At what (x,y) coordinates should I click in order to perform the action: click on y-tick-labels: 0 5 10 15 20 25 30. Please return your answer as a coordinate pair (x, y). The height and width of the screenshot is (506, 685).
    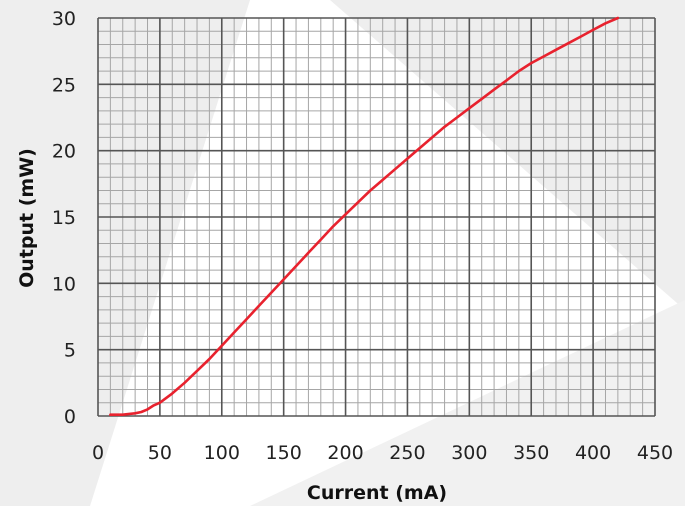
    Looking at the image, I should click on (64, 218).